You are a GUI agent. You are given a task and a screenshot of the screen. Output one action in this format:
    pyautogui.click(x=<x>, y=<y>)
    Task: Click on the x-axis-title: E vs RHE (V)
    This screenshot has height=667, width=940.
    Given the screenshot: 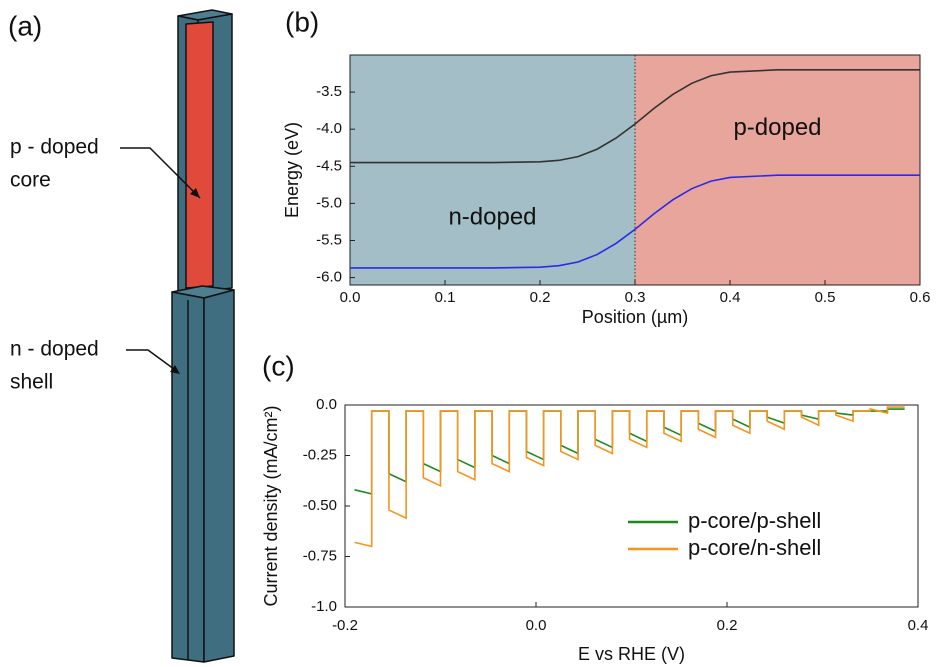 What is the action you would take?
    pyautogui.click(x=631, y=654)
    